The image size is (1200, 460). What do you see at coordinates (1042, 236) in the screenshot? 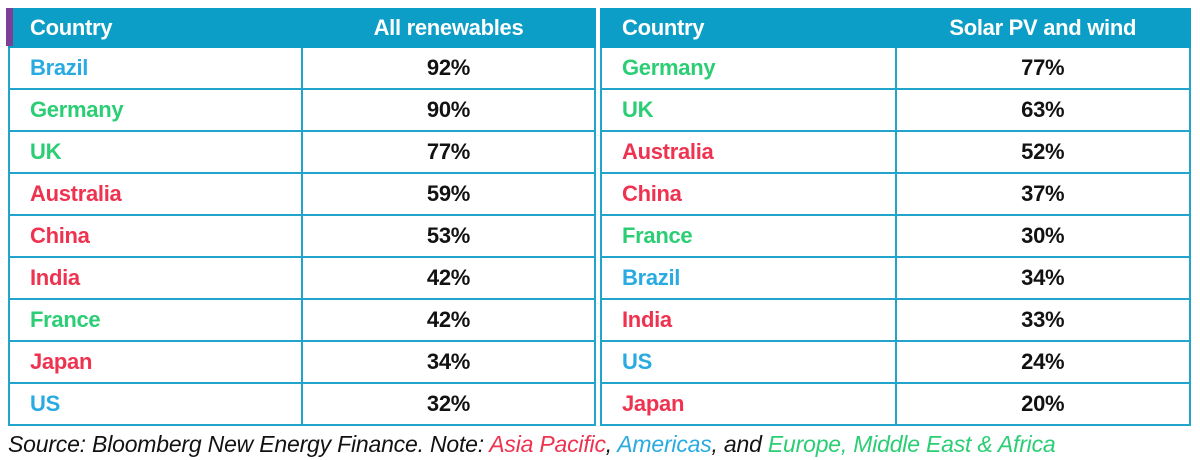
I see `value-cell: 30%` at bounding box center [1042, 236].